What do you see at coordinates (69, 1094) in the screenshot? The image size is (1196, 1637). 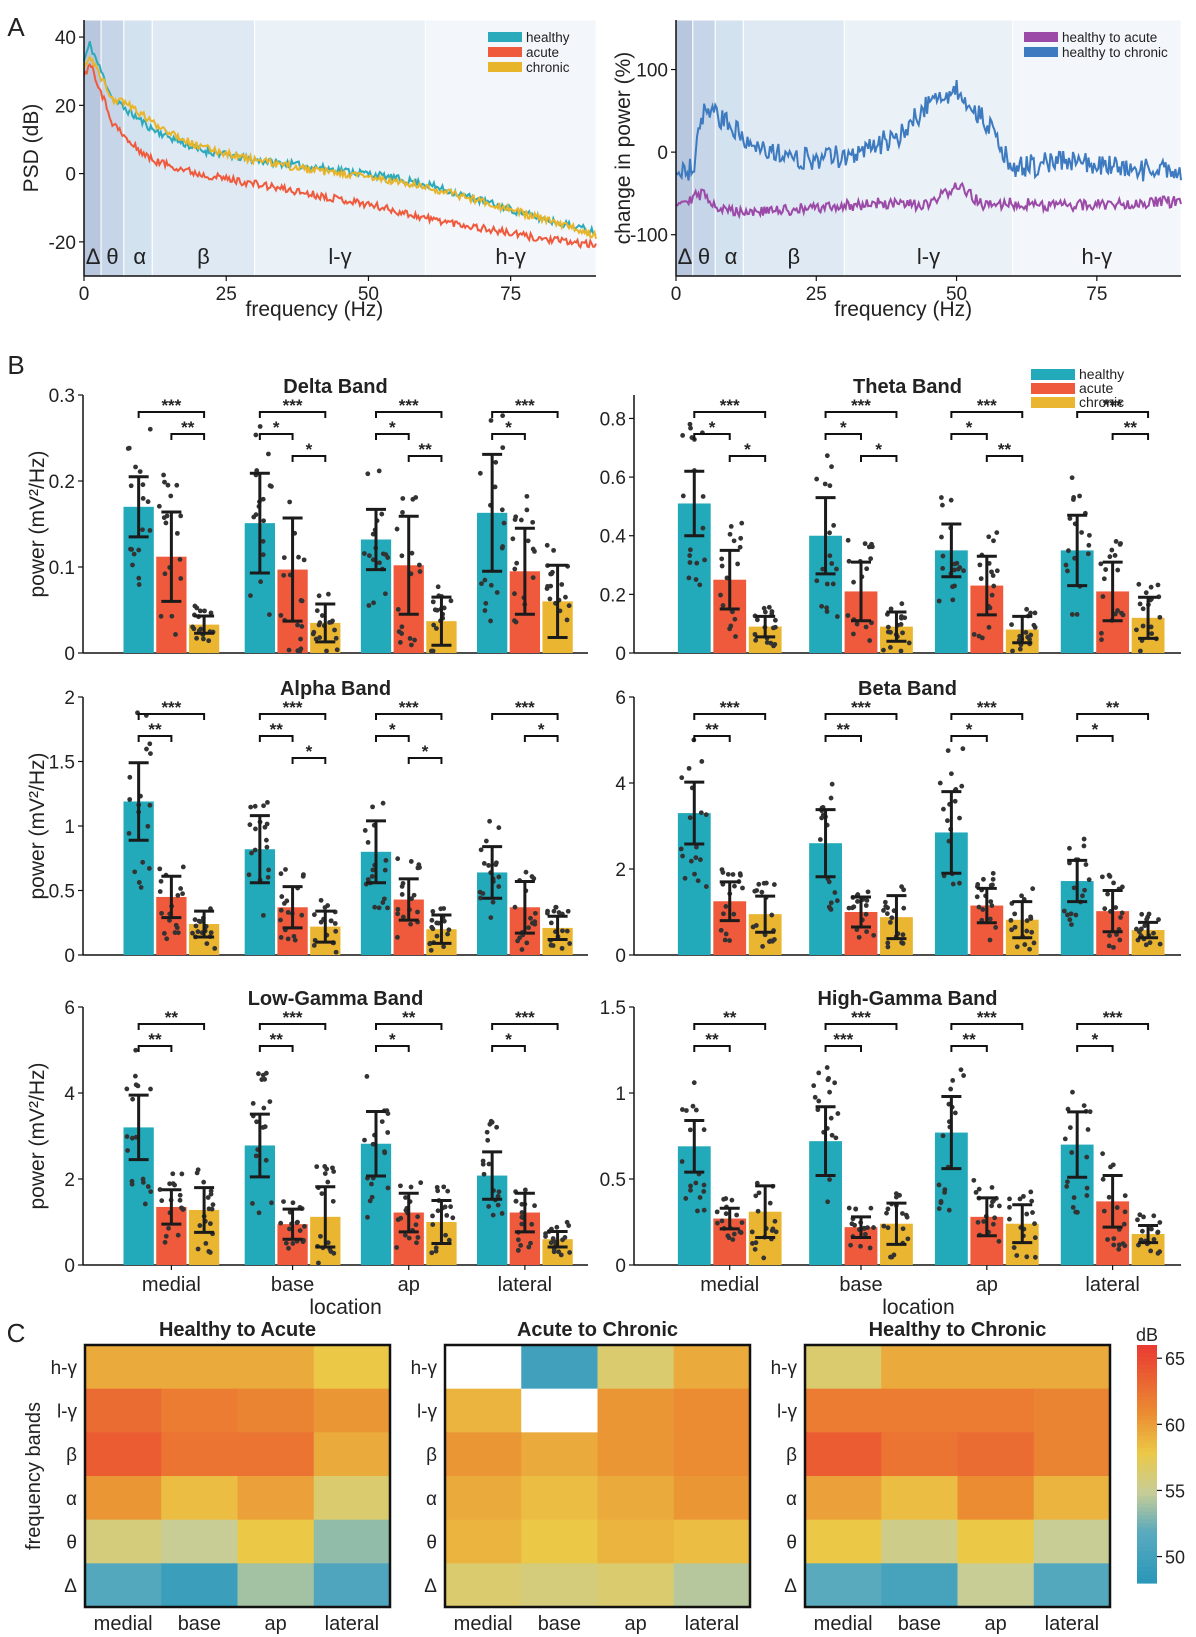 I see `y-tick-label: 4` at bounding box center [69, 1094].